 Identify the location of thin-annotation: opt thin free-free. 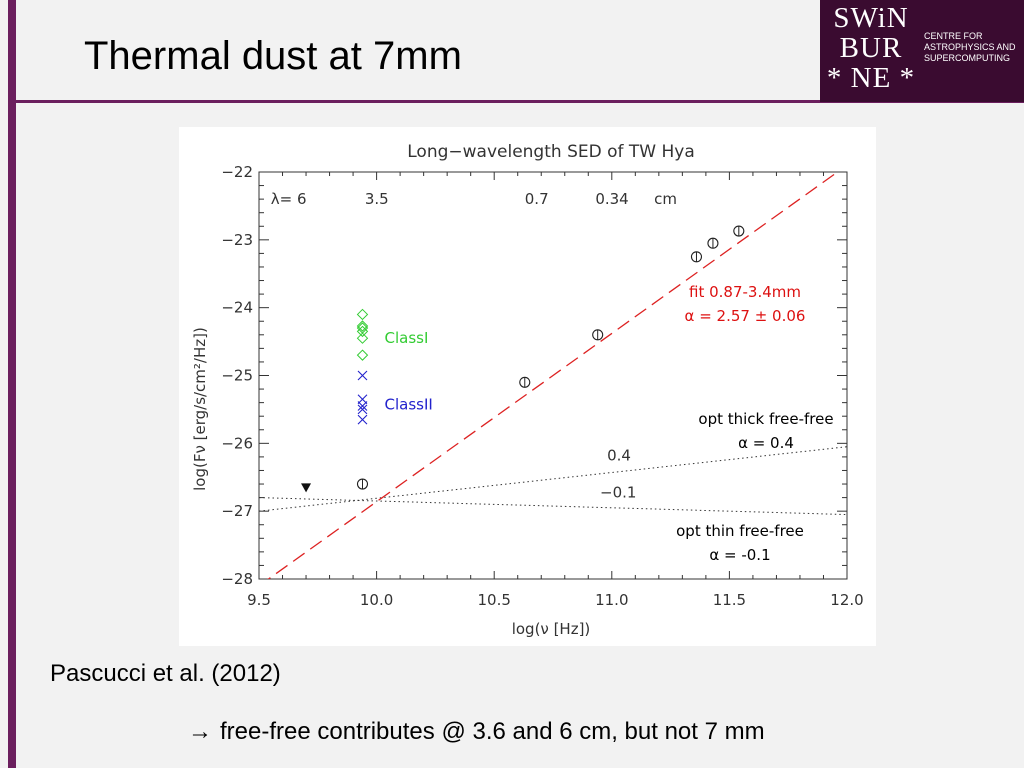
(740, 531).